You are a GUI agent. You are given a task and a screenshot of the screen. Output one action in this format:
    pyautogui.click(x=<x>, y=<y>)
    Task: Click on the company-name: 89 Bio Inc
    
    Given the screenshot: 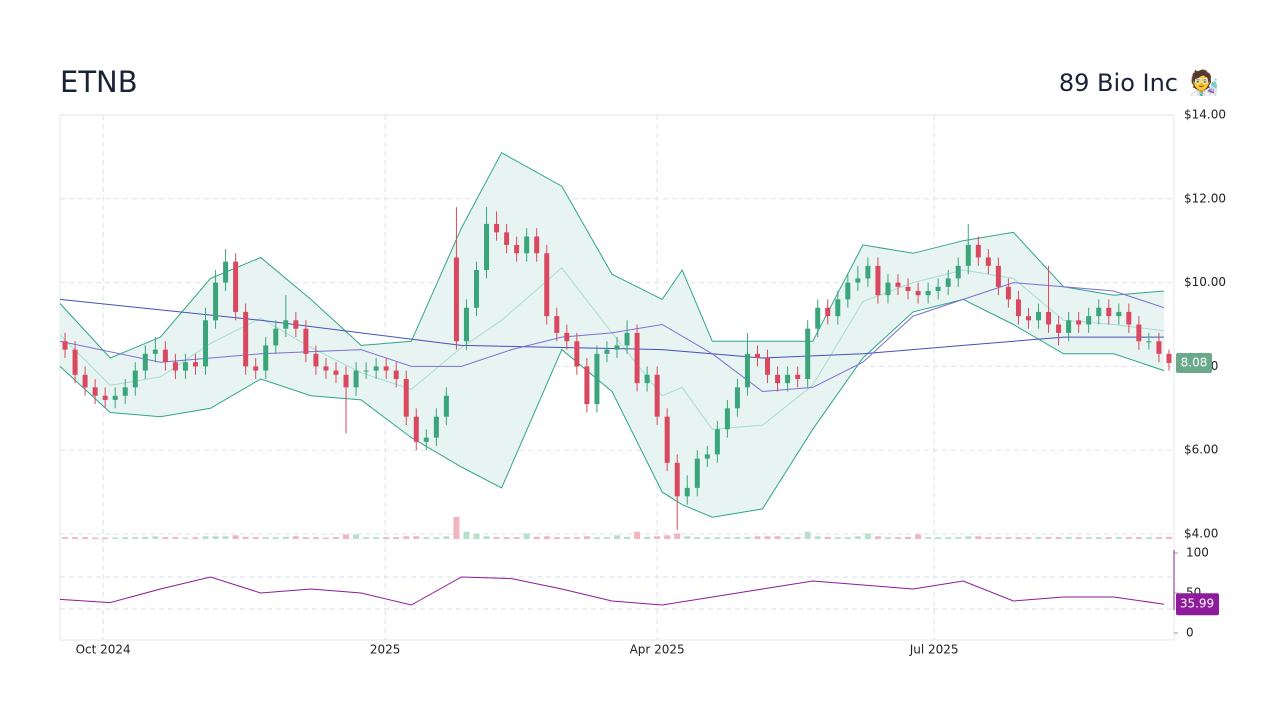 What is the action you would take?
    pyautogui.click(x=1118, y=83)
    